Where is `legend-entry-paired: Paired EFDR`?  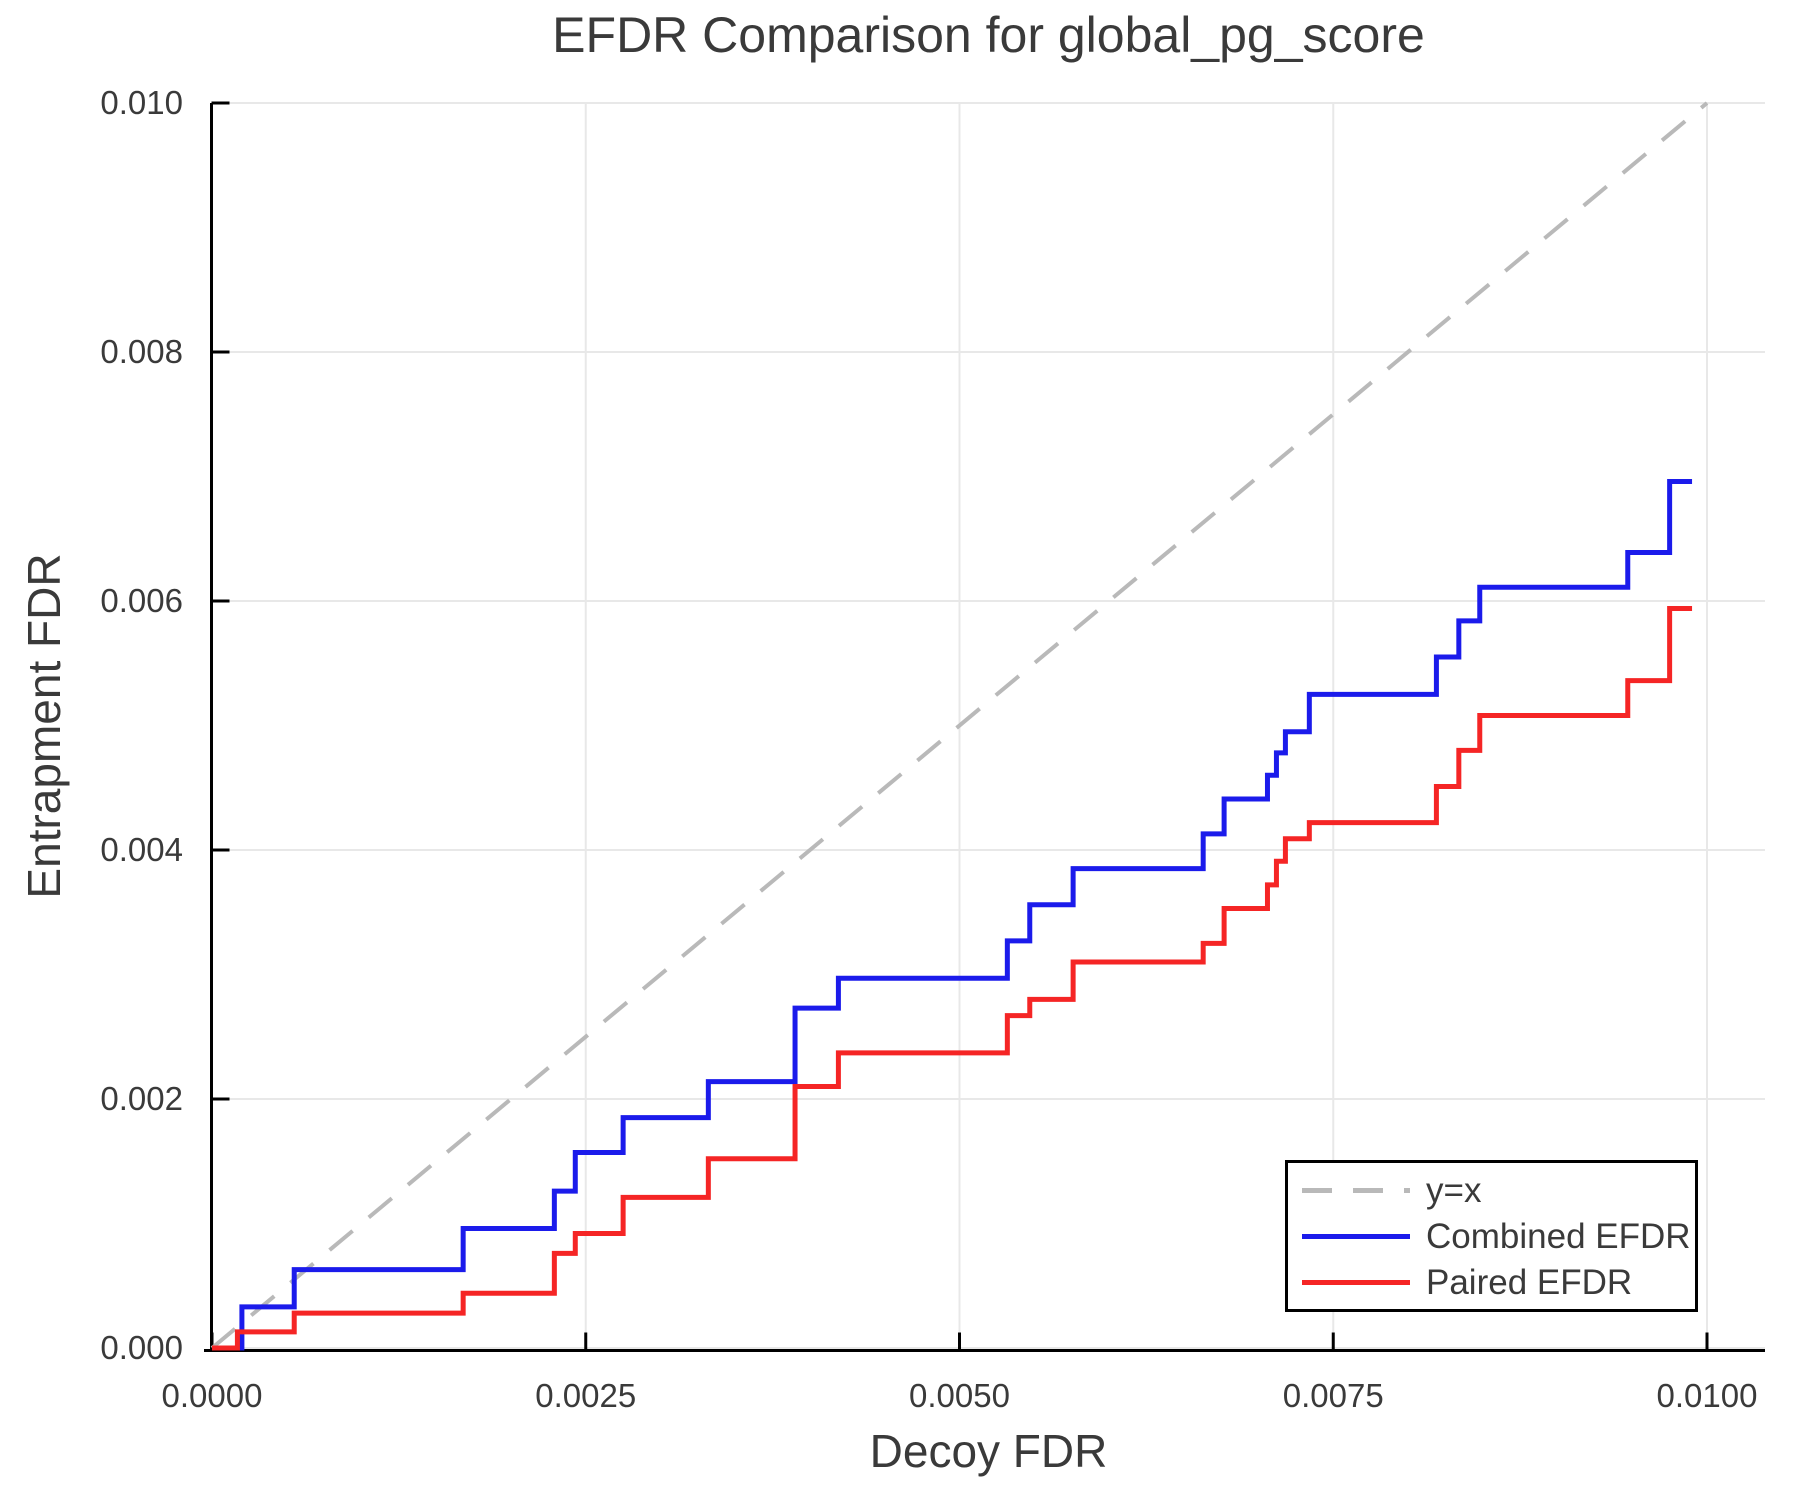 legend-entry-paired: Paired EFDR is located at coordinates (1498, 1282).